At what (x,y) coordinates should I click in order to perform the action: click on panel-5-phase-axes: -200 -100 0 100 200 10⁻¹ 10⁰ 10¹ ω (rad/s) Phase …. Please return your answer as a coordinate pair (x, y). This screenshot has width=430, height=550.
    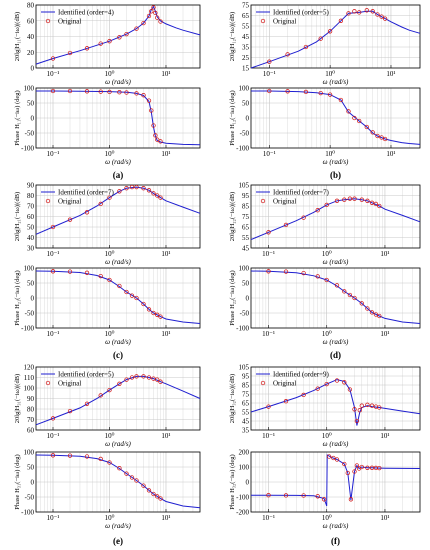
    Looking at the image, I should click on (325, 489).